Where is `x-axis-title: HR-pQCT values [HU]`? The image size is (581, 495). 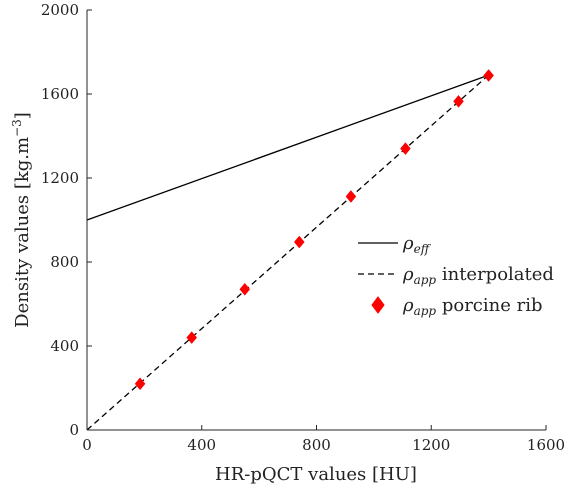
x-axis-title: HR-pQCT values [HU] is located at coordinates (316, 474).